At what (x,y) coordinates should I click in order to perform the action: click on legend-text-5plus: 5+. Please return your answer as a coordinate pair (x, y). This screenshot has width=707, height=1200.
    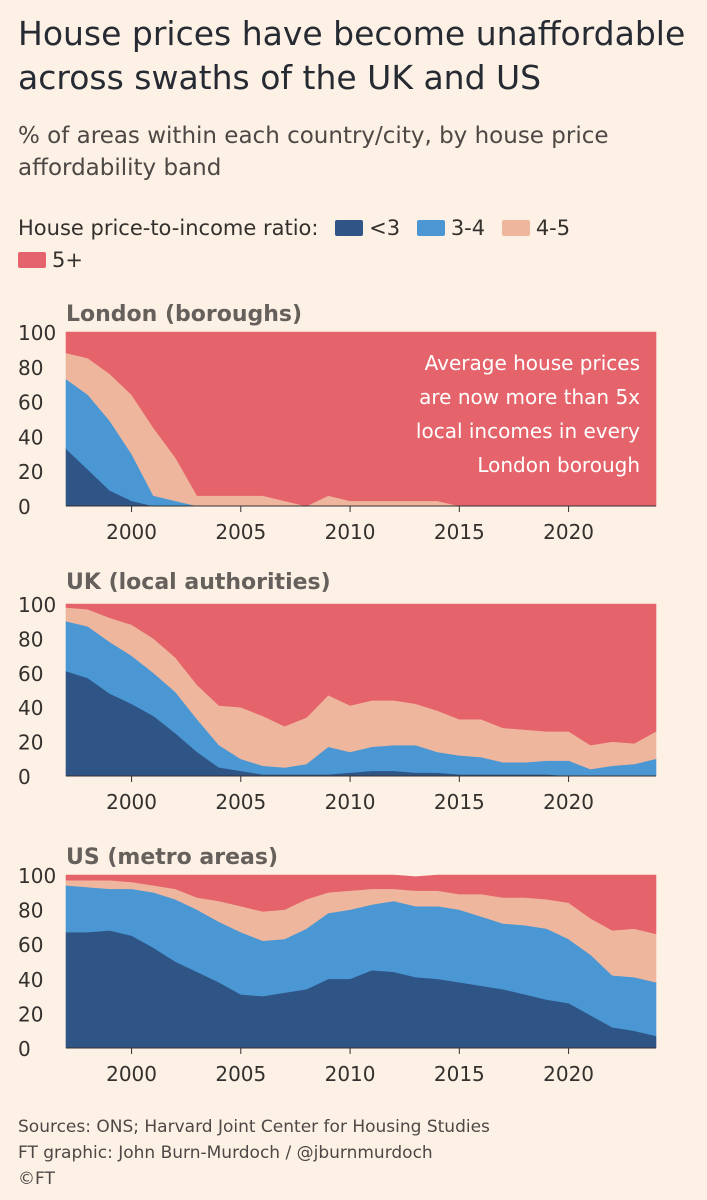
    Looking at the image, I should click on (67, 260).